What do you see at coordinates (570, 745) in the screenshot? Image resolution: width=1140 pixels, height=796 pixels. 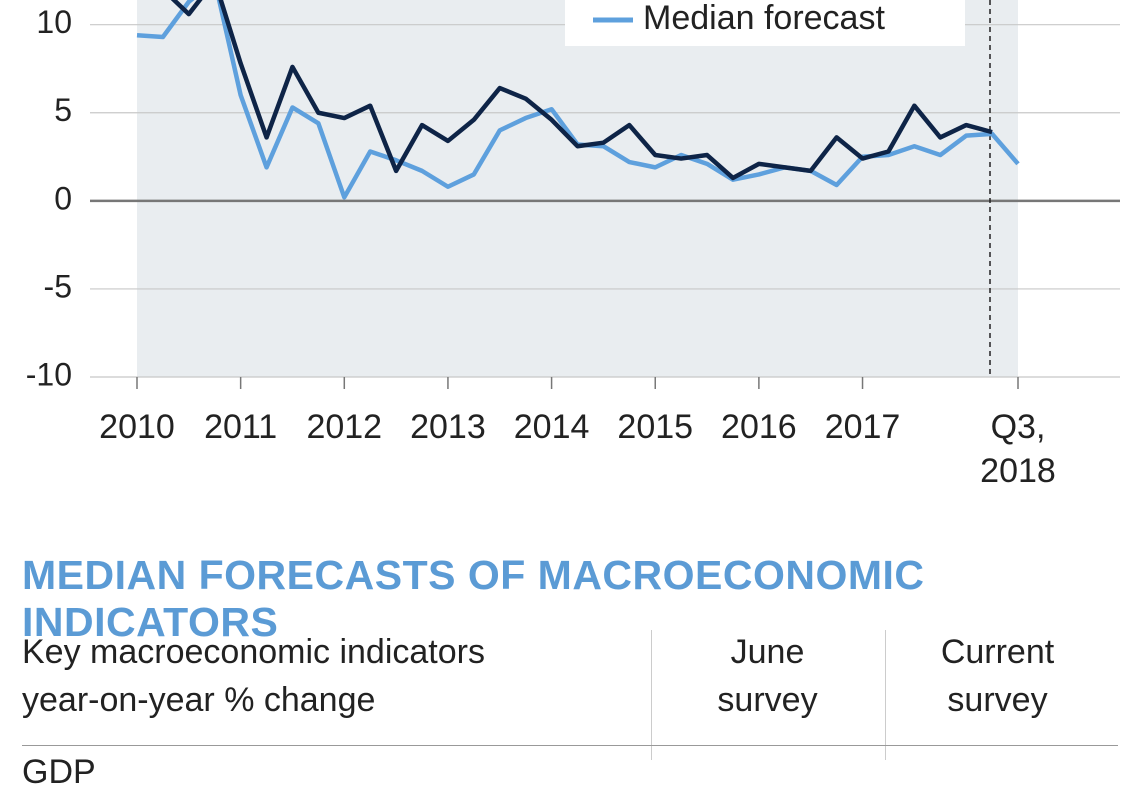 I see `row-divider` at bounding box center [570, 745].